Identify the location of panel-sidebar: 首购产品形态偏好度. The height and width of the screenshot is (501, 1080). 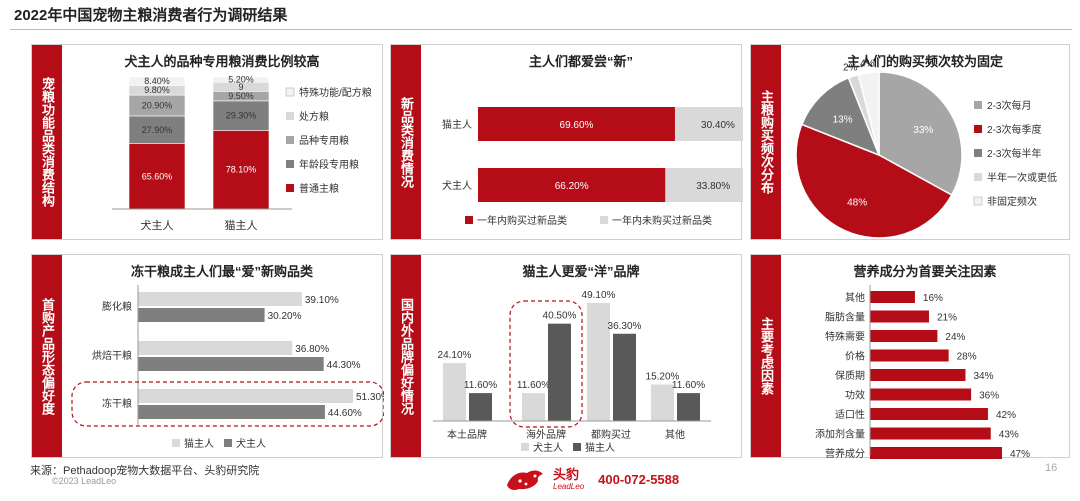
(47, 356).